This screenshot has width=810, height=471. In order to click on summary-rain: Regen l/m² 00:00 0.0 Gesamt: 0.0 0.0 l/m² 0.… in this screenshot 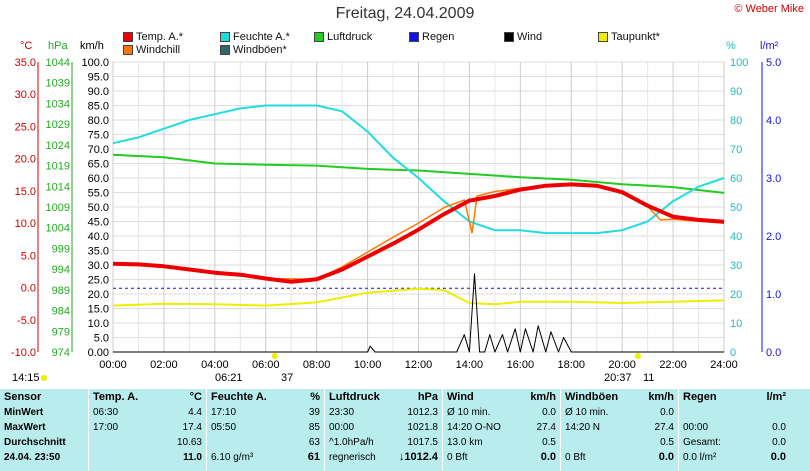, I will do `click(734, 430)`.